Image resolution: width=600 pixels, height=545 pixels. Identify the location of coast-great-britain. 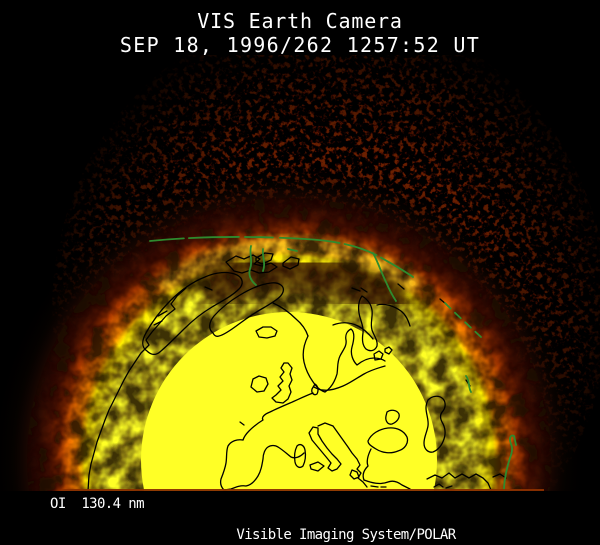
(282, 383).